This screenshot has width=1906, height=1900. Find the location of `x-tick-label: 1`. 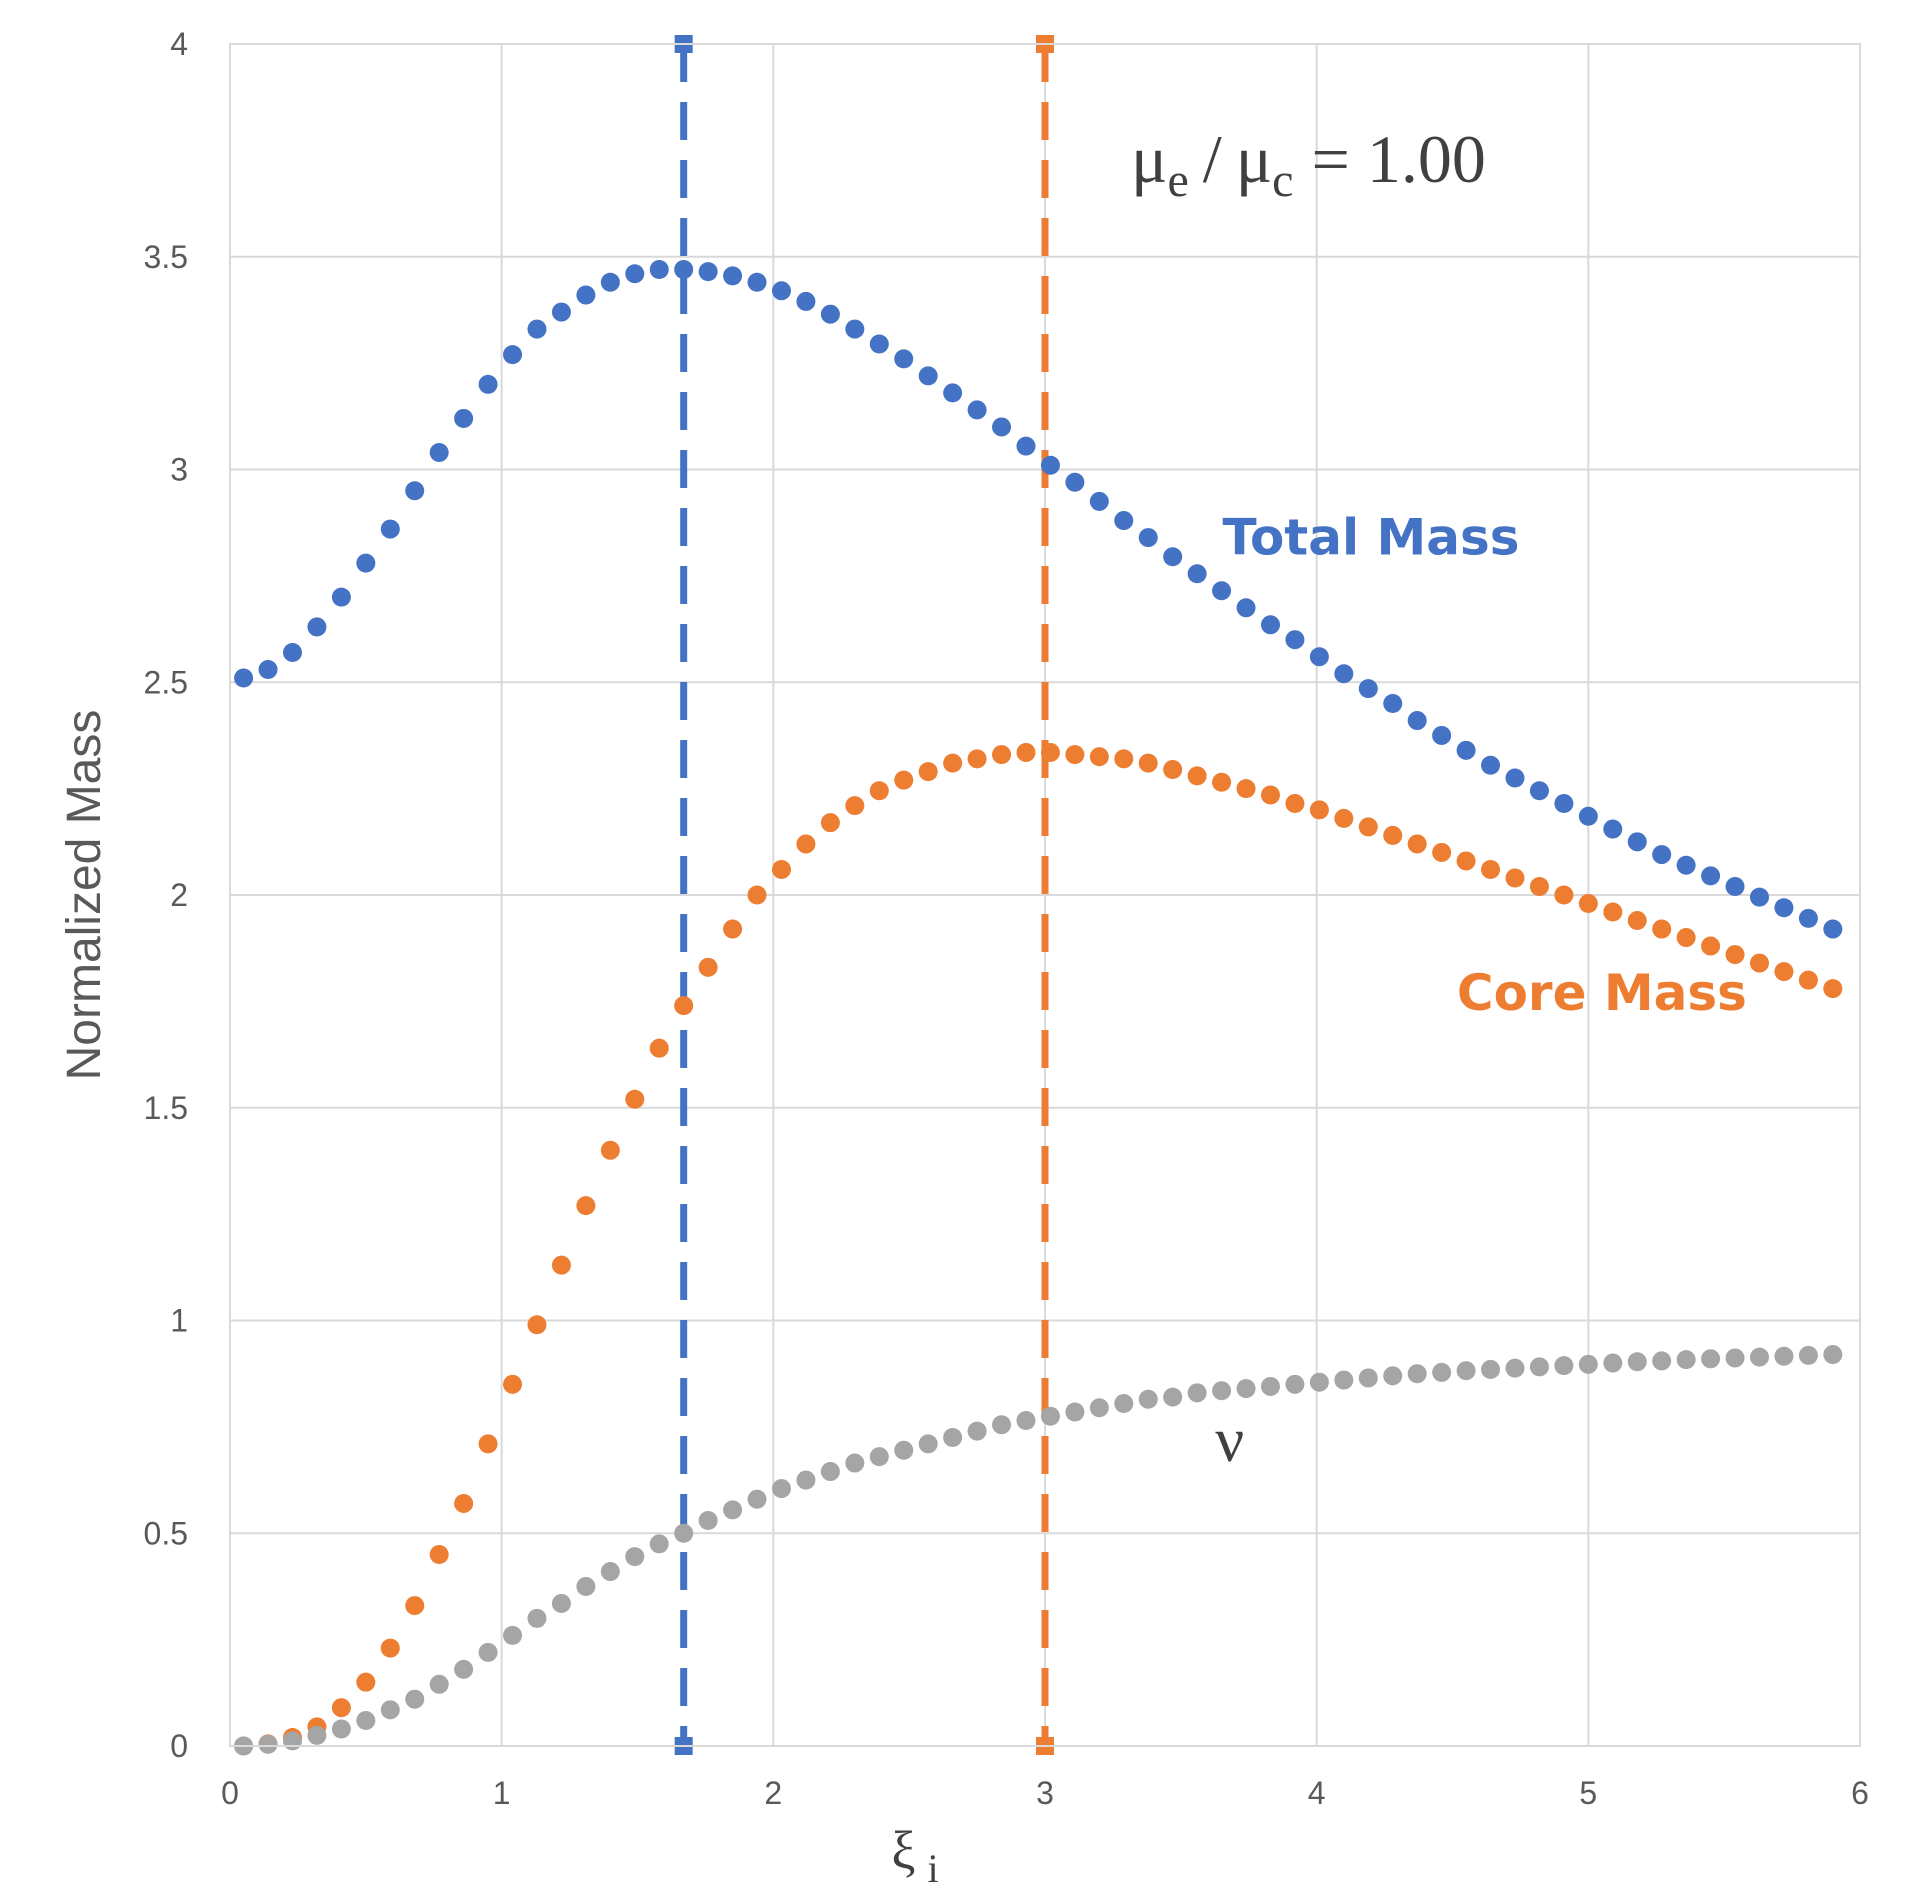

x-tick-label: 1 is located at coordinates (502, 1793).